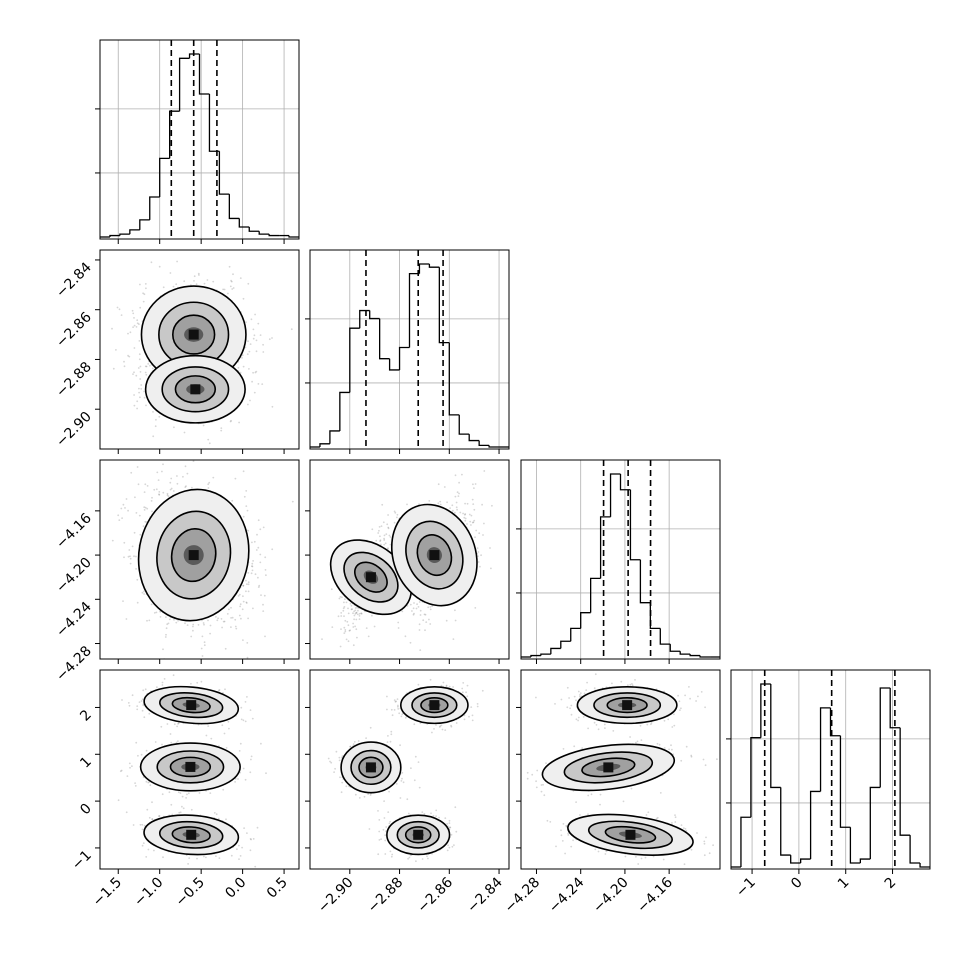  I want to click on panel-1-1-plot-area, so click(409, 349).